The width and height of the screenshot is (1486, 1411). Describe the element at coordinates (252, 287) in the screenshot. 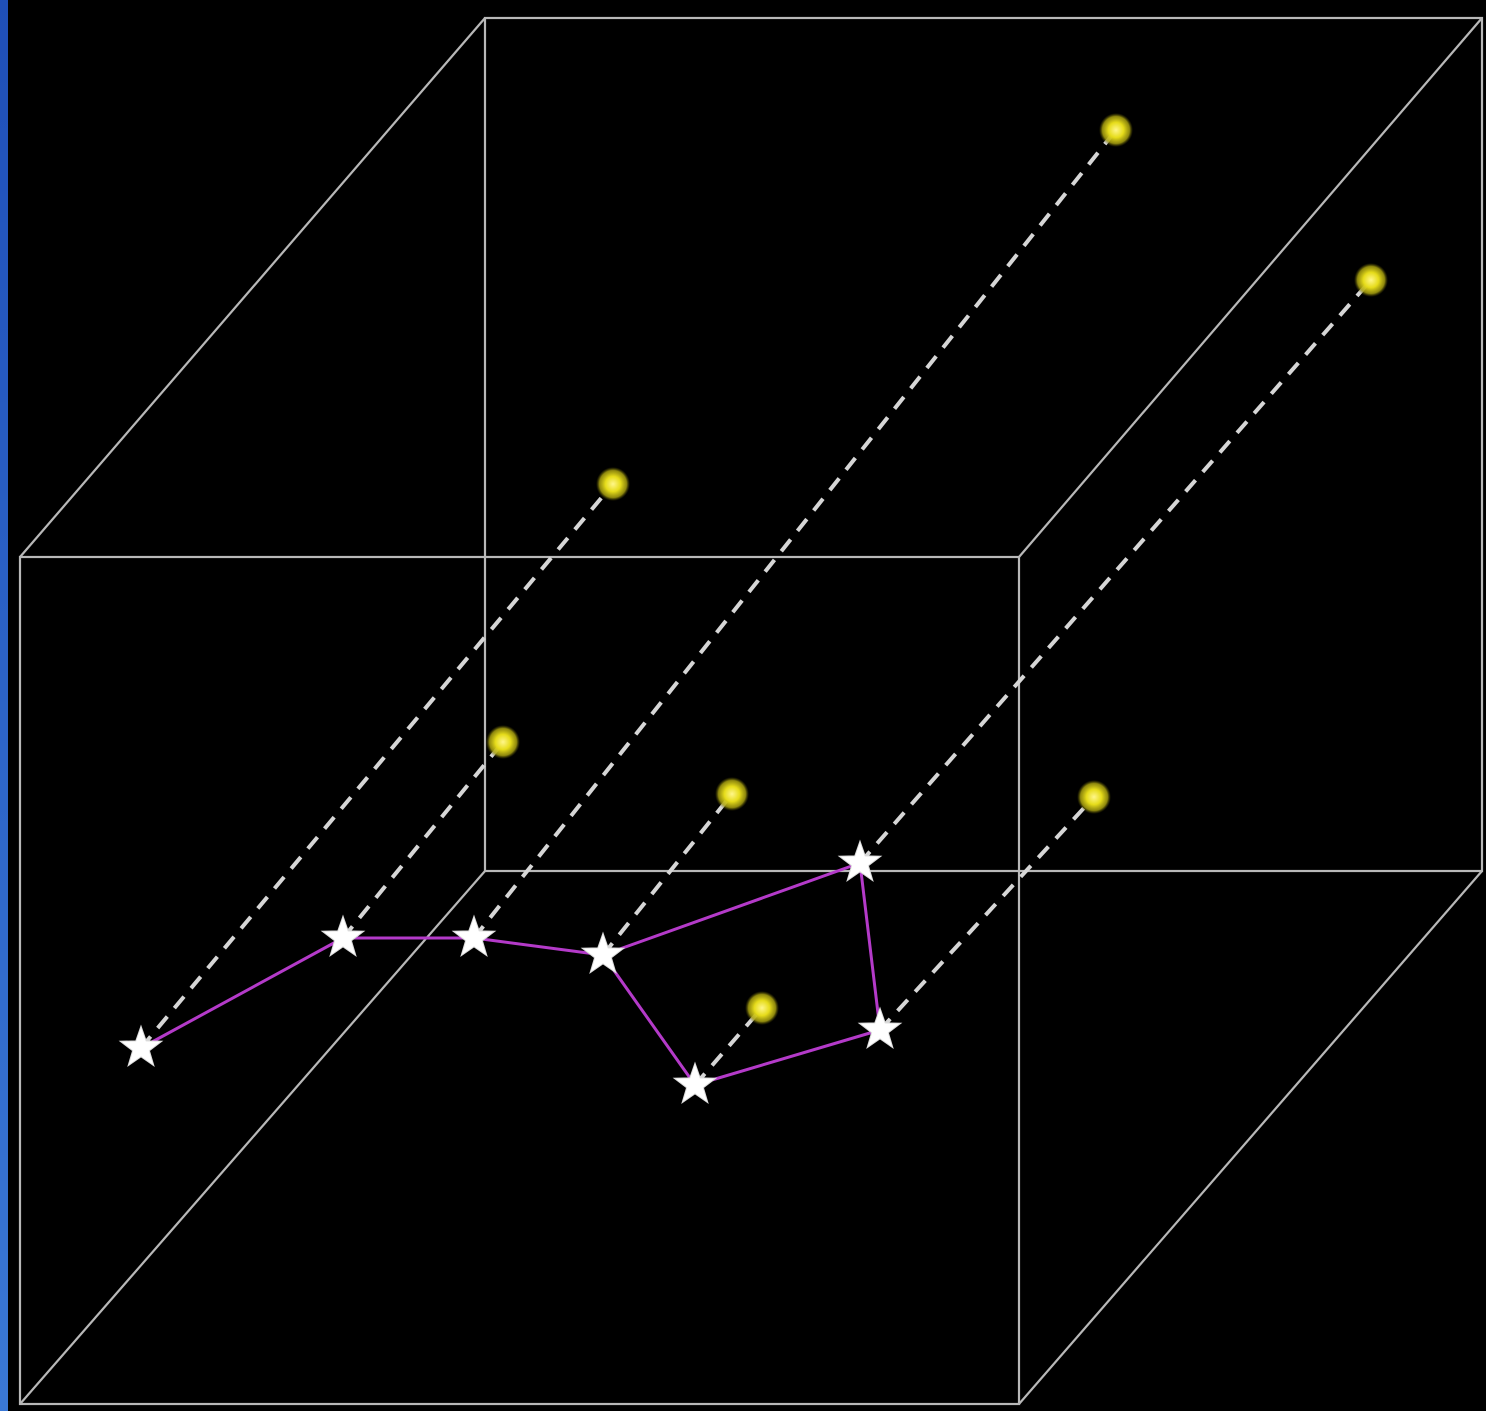

I see `cube-edge-top-left` at that location.